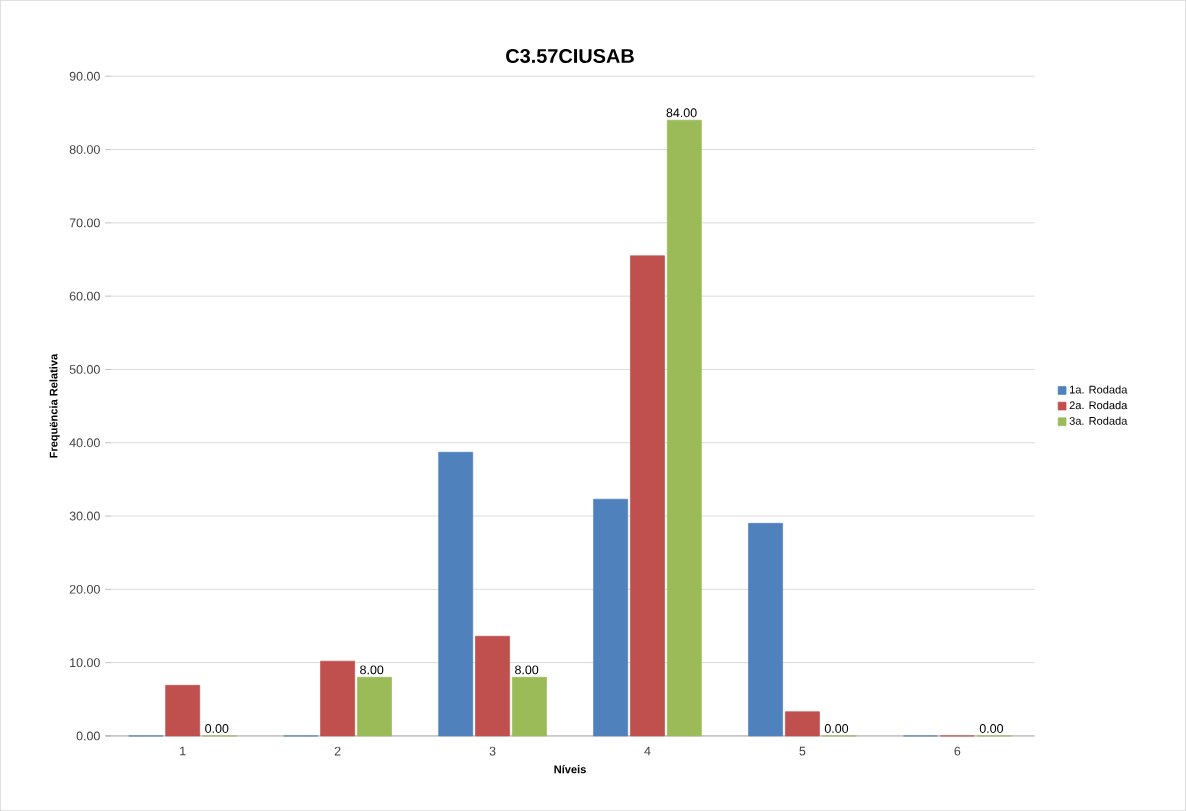 Image resolution: width=1186 pixels, height=811 pixels. I want to click on y-tick-label: 90.00, so click(84, 76).